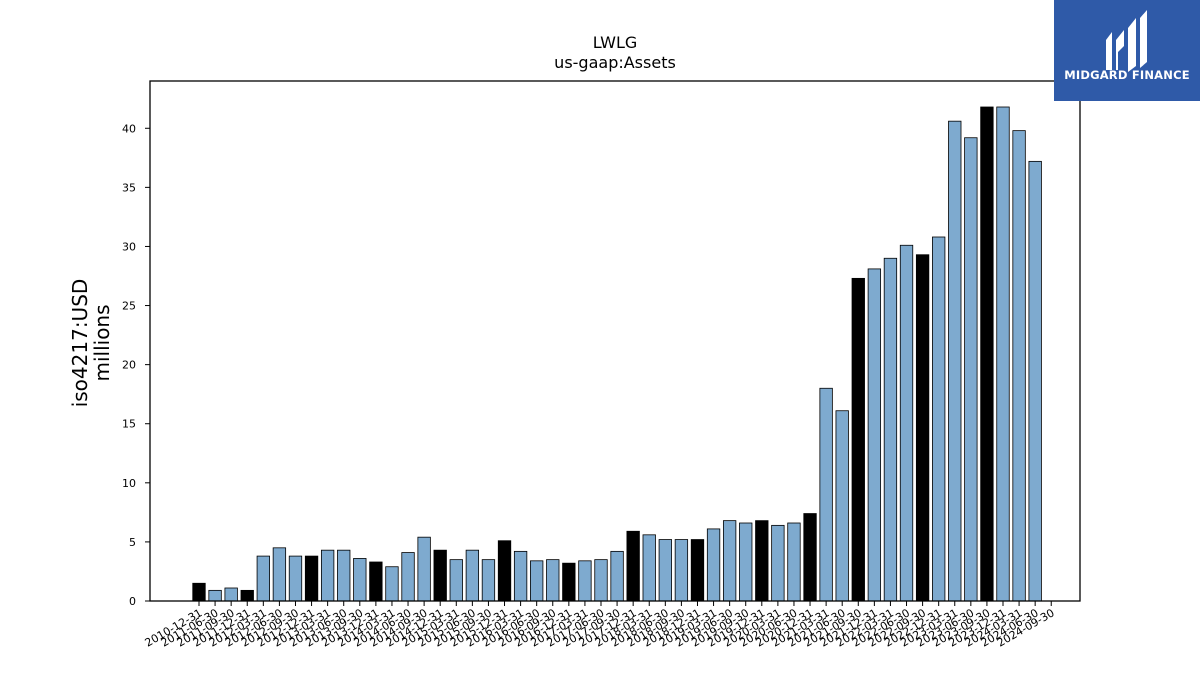  What do you see at coordinates (1127, 75) in the screenshot?
I see `brand-logo-text: MIDGARD FINANCE` at bounding box center [1127, 75].